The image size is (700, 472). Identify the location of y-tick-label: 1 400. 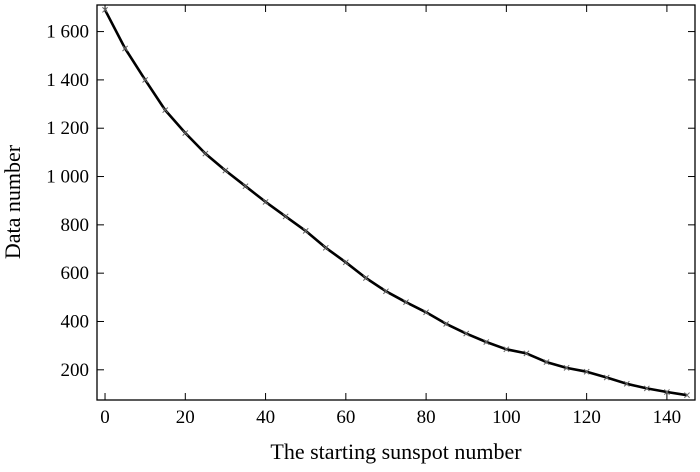
(67, 80).